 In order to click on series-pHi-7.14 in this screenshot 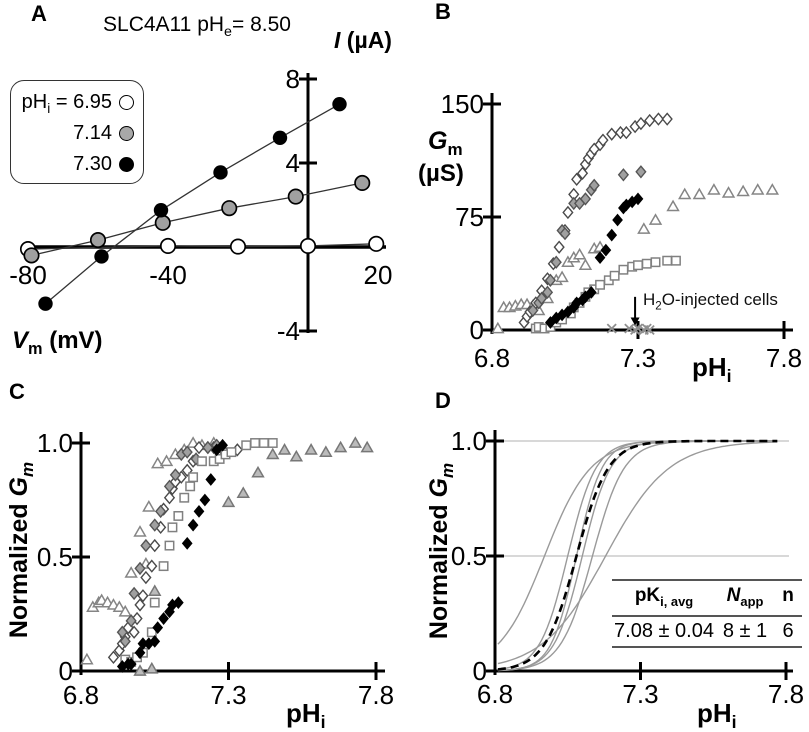, I will do `click(197, 219)`.